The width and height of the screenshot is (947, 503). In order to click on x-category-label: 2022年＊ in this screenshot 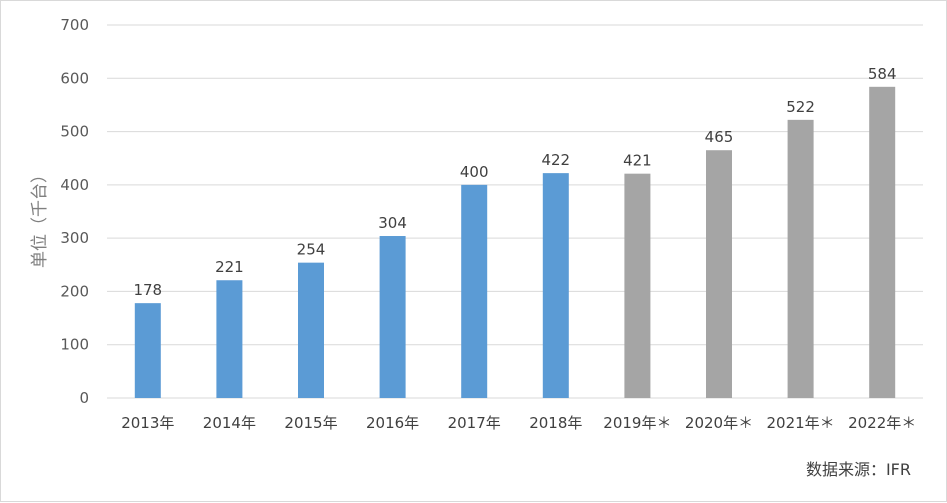, I will do `click(882, 423)`.